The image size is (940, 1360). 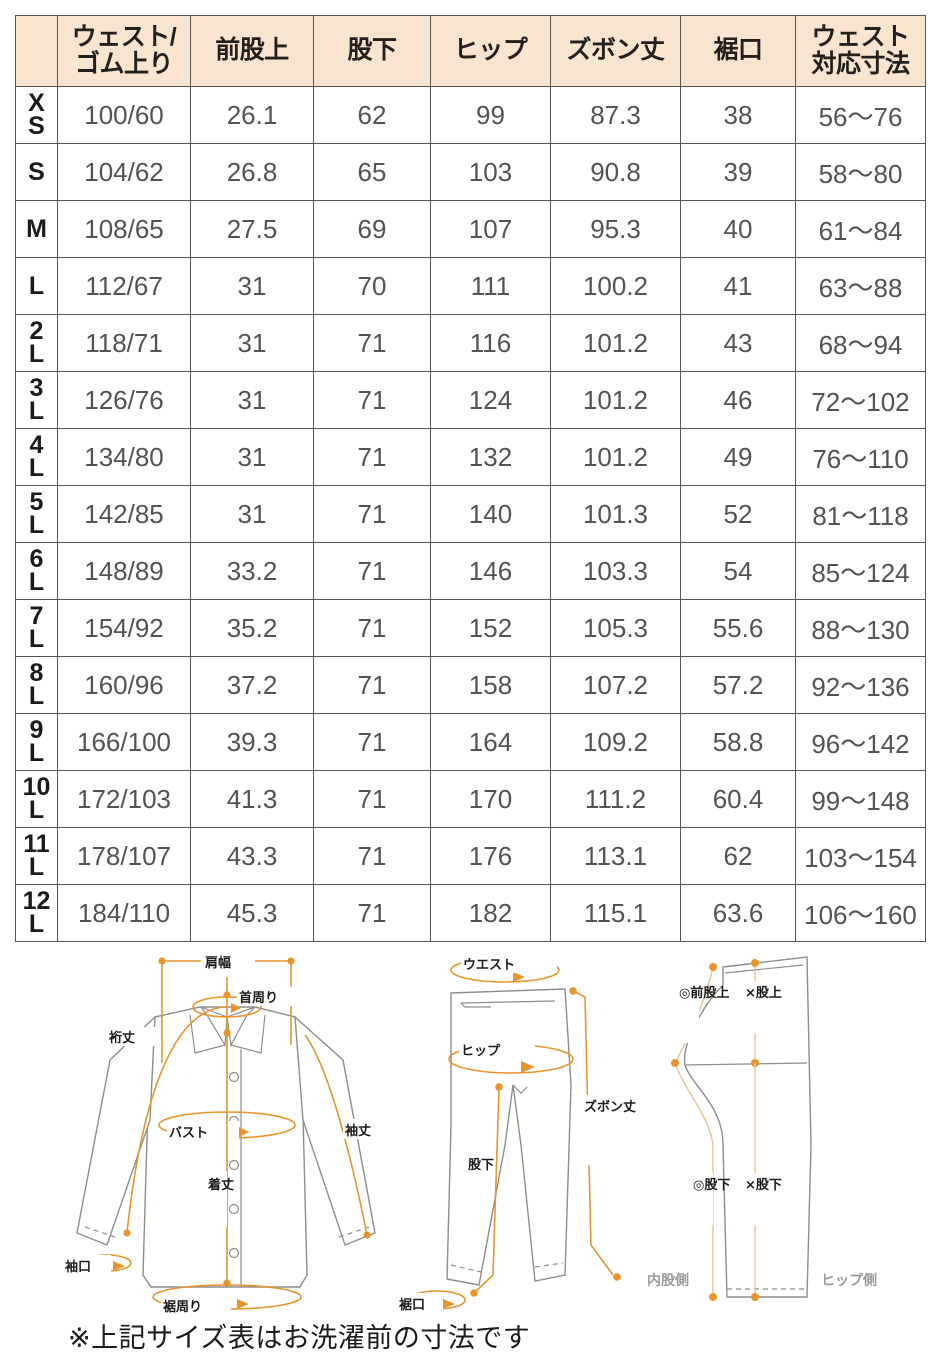 What do you see at coordinates (860, 571) in the screenshot?
I see `cell-waist-fit: 85〜124` at bounding box center [860, 571].